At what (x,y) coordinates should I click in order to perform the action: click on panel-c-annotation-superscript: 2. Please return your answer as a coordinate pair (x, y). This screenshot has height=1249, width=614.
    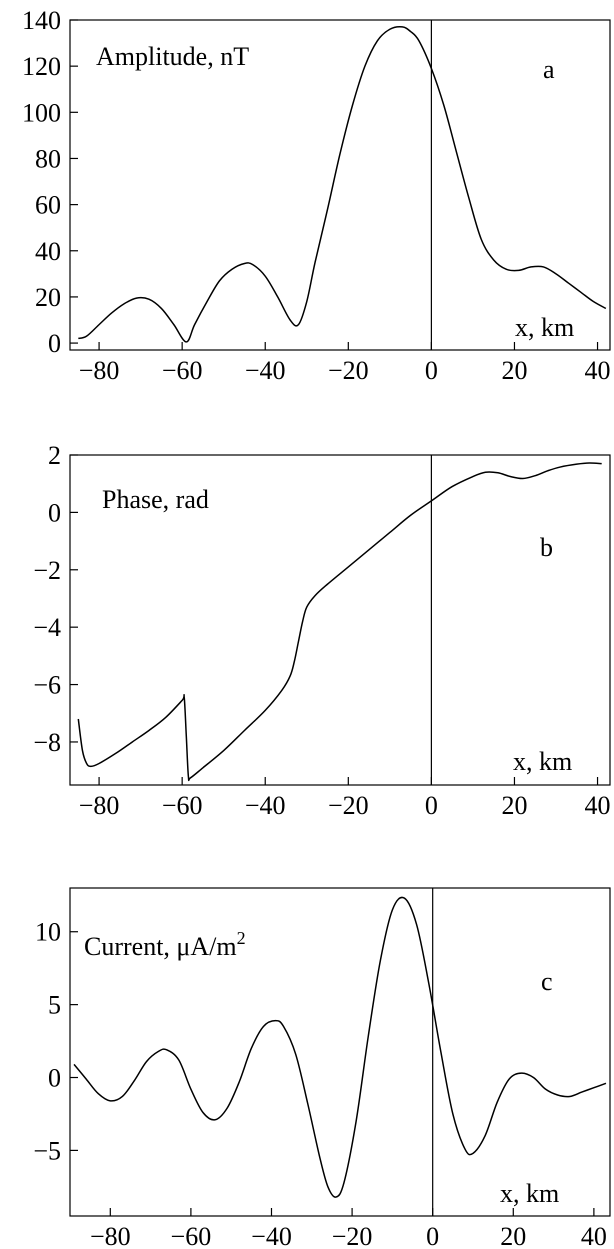
    Looking at the image, I should click on (241, 938).